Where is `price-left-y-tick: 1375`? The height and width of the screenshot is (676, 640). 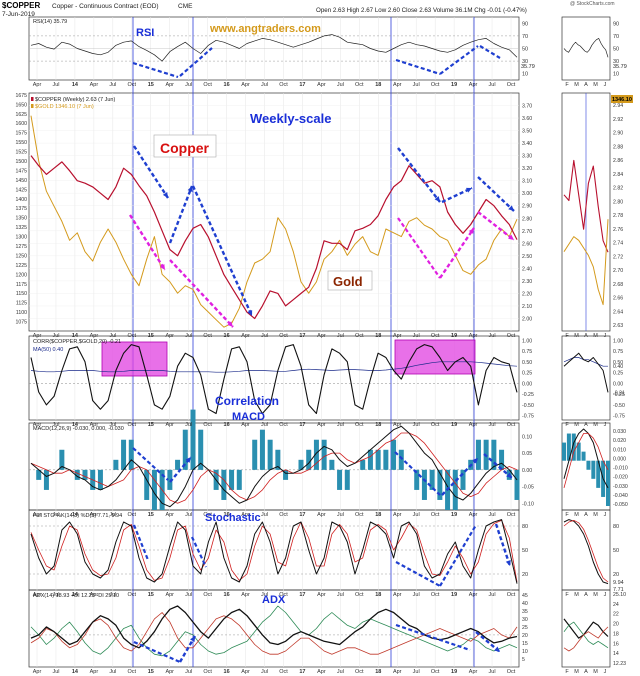
price-left-y-tick: 1375 is located at coordinates (21, 209).